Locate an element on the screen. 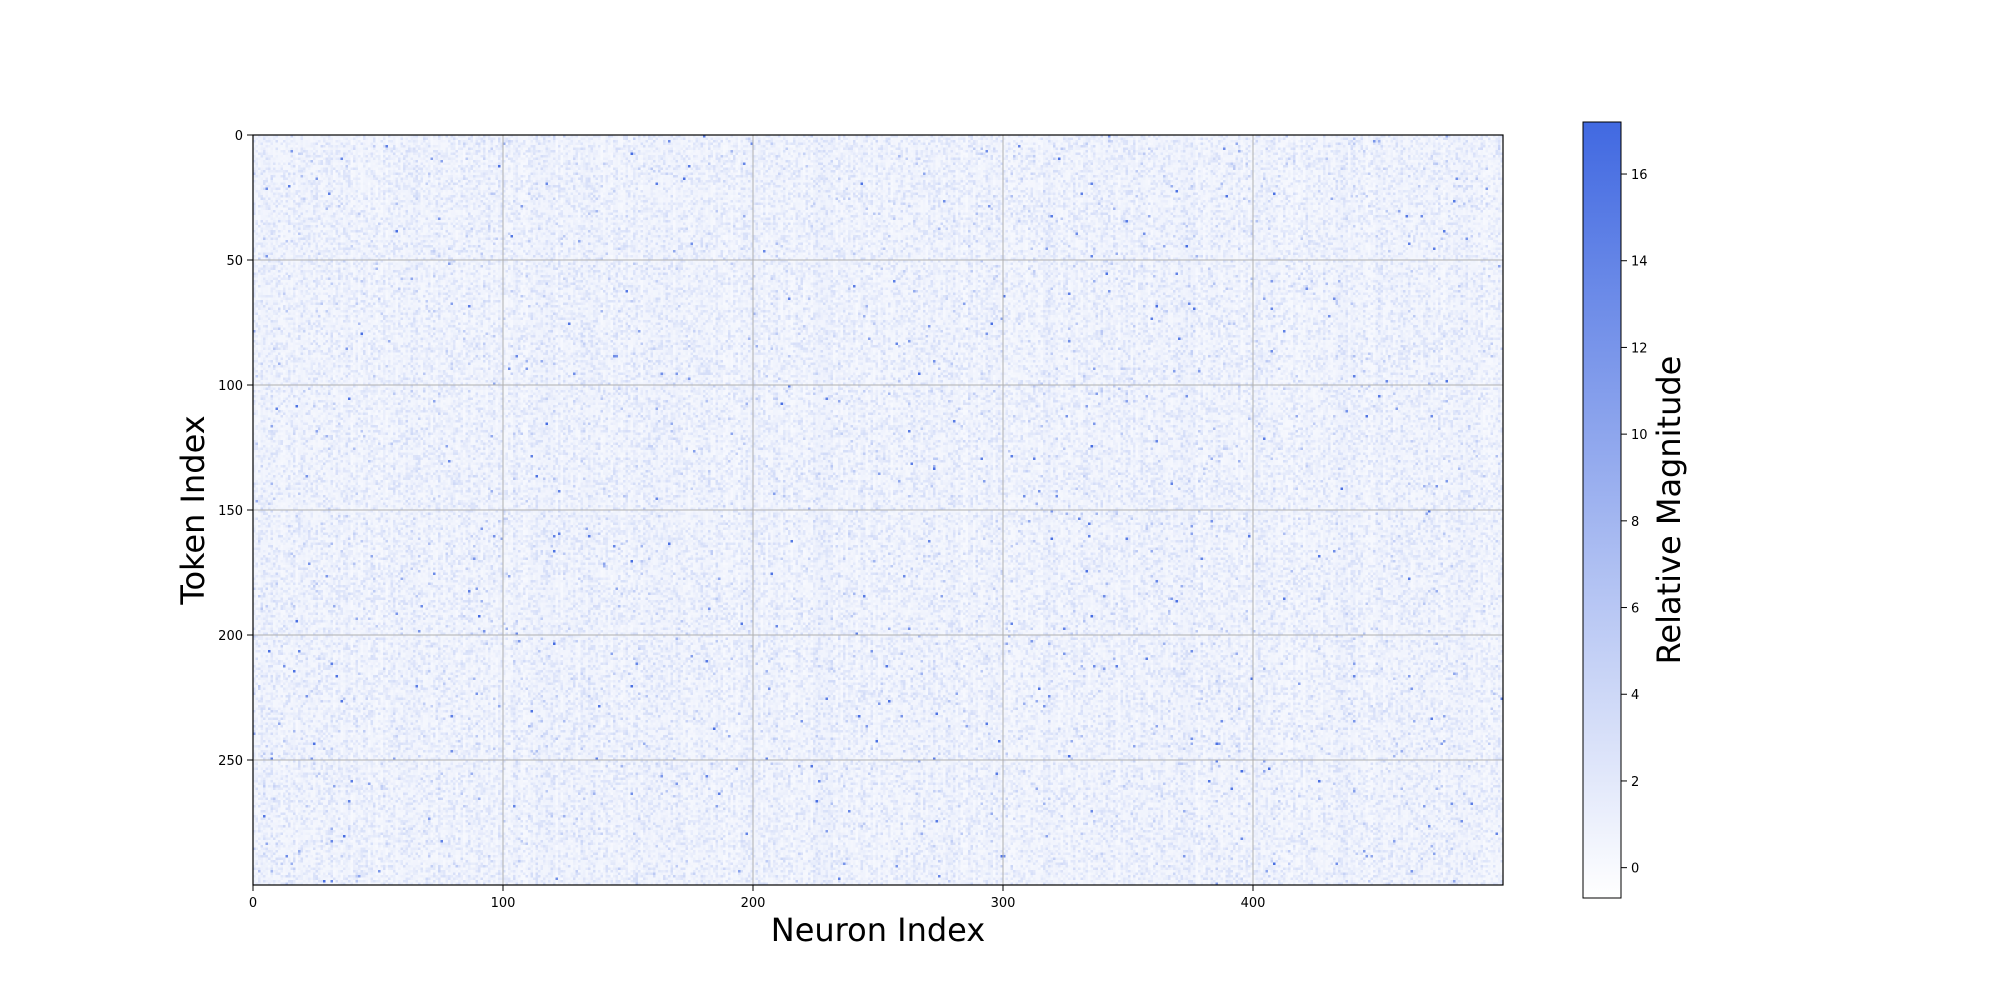 This screenshot has height=1000, width=2000. x-tick-label-300: 300 is located at coordinates (1003, 903).